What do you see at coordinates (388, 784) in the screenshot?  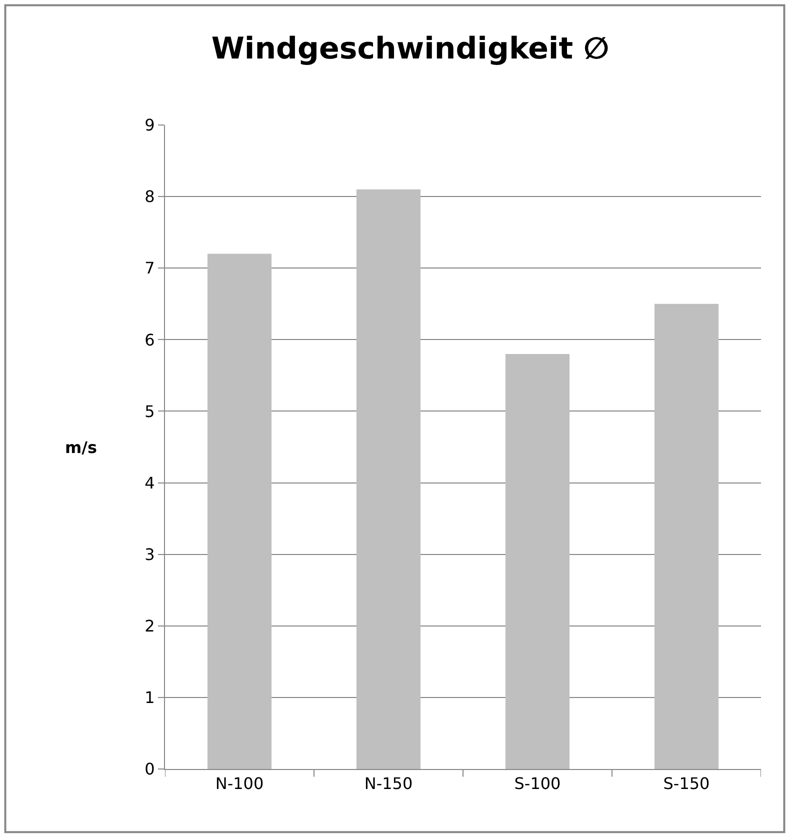 I see `x-tick-label: N-150` at bounding box center [388, 784].